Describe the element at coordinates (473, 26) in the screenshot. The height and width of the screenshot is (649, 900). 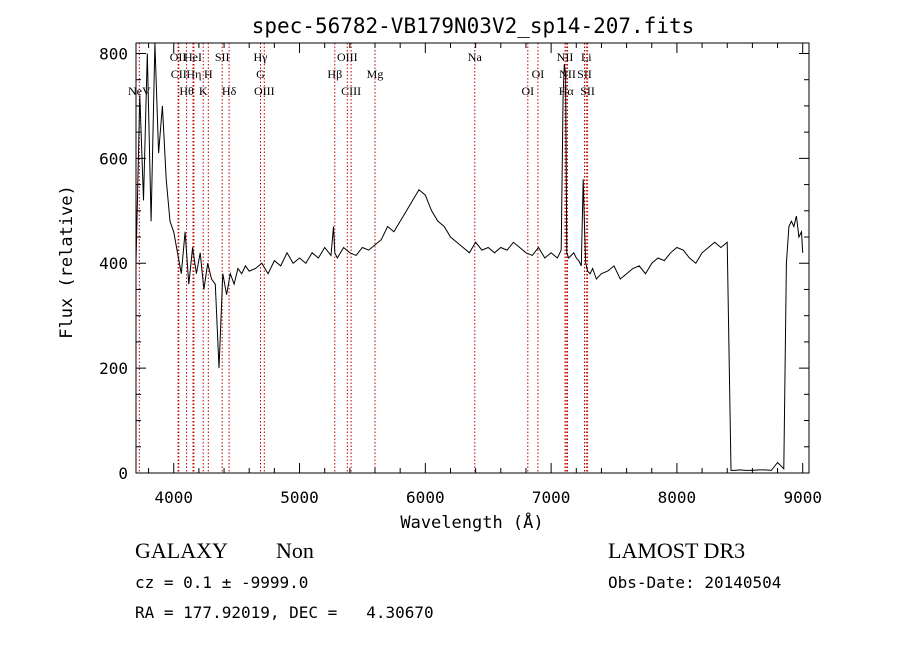
I see `chart-title: spec-56782-VB179N03V2_sp14-207.fits` at that location.